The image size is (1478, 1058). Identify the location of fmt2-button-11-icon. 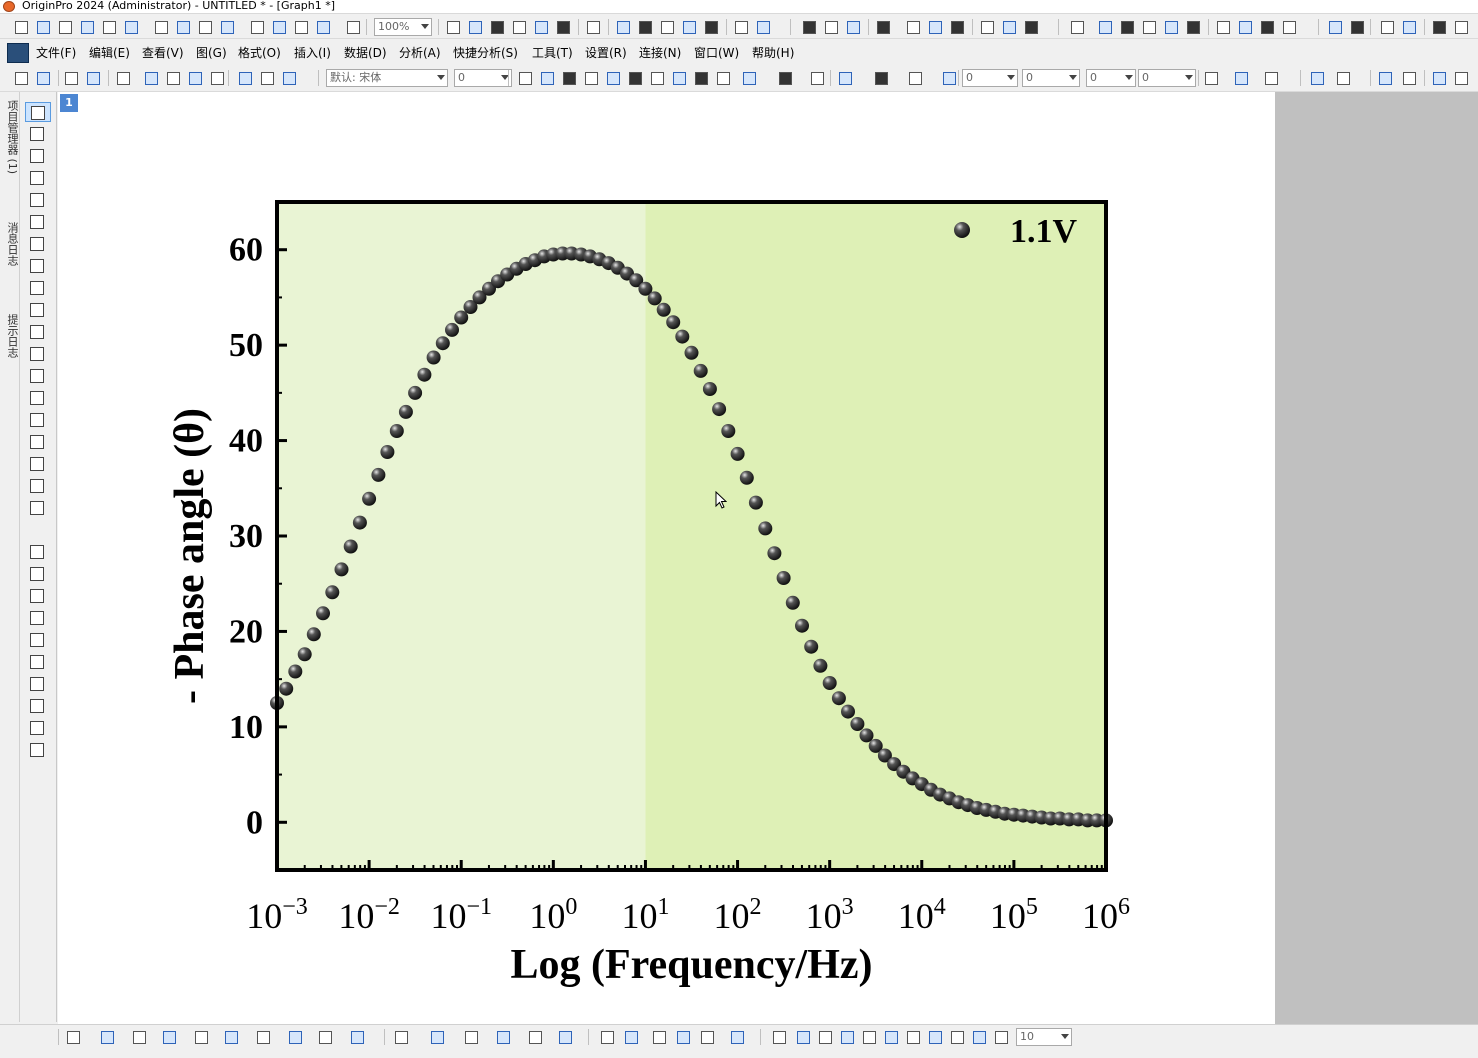
(785, 78).